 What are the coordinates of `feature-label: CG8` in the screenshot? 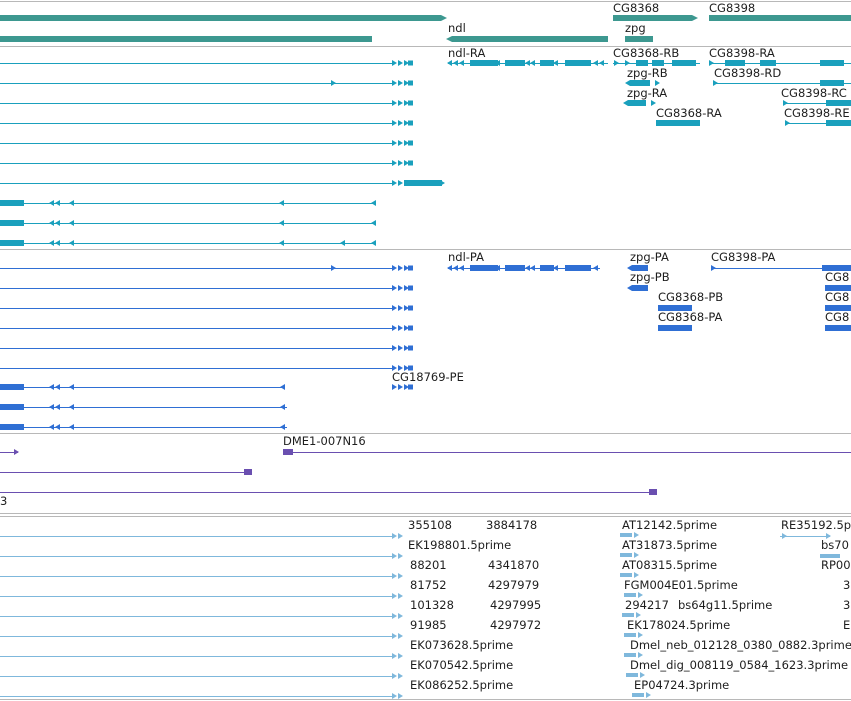 It's located at (837, 317).